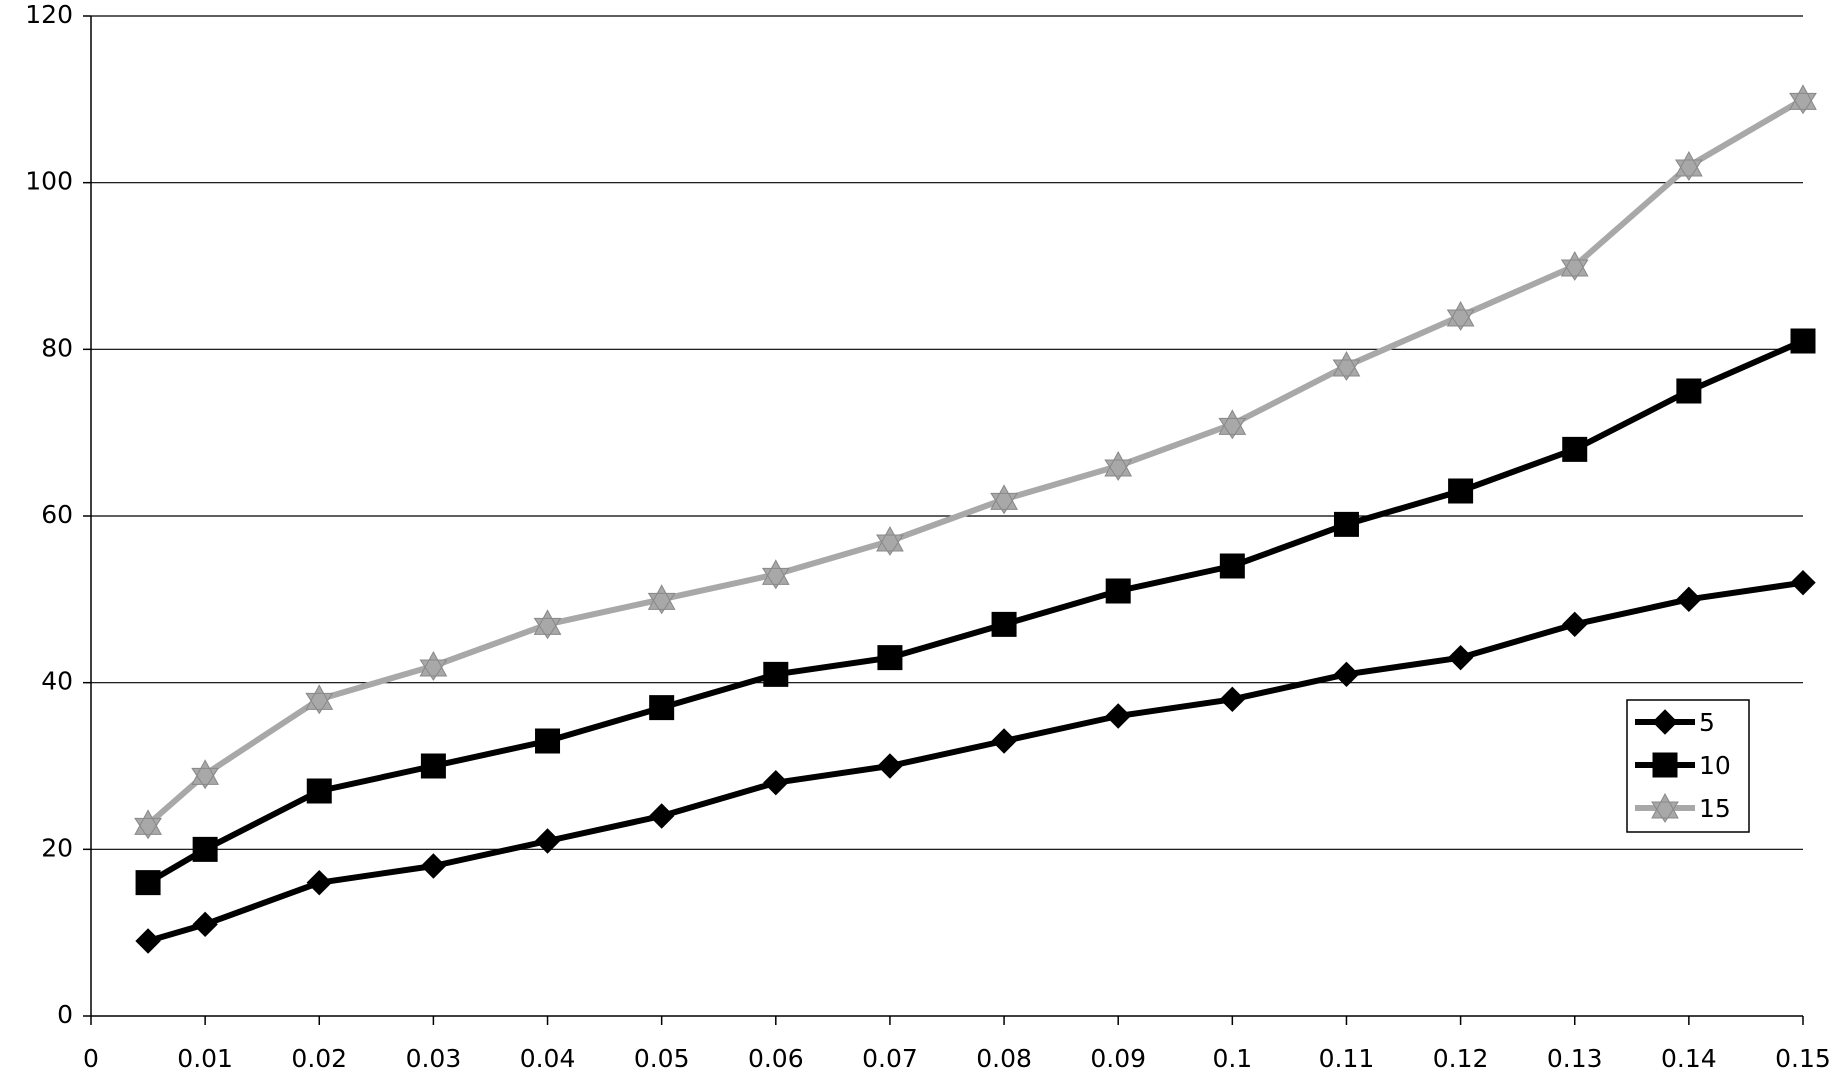 This screenshot has height=1087, width=1838. I want to click on legend-label: 10, so click(1715, 765).